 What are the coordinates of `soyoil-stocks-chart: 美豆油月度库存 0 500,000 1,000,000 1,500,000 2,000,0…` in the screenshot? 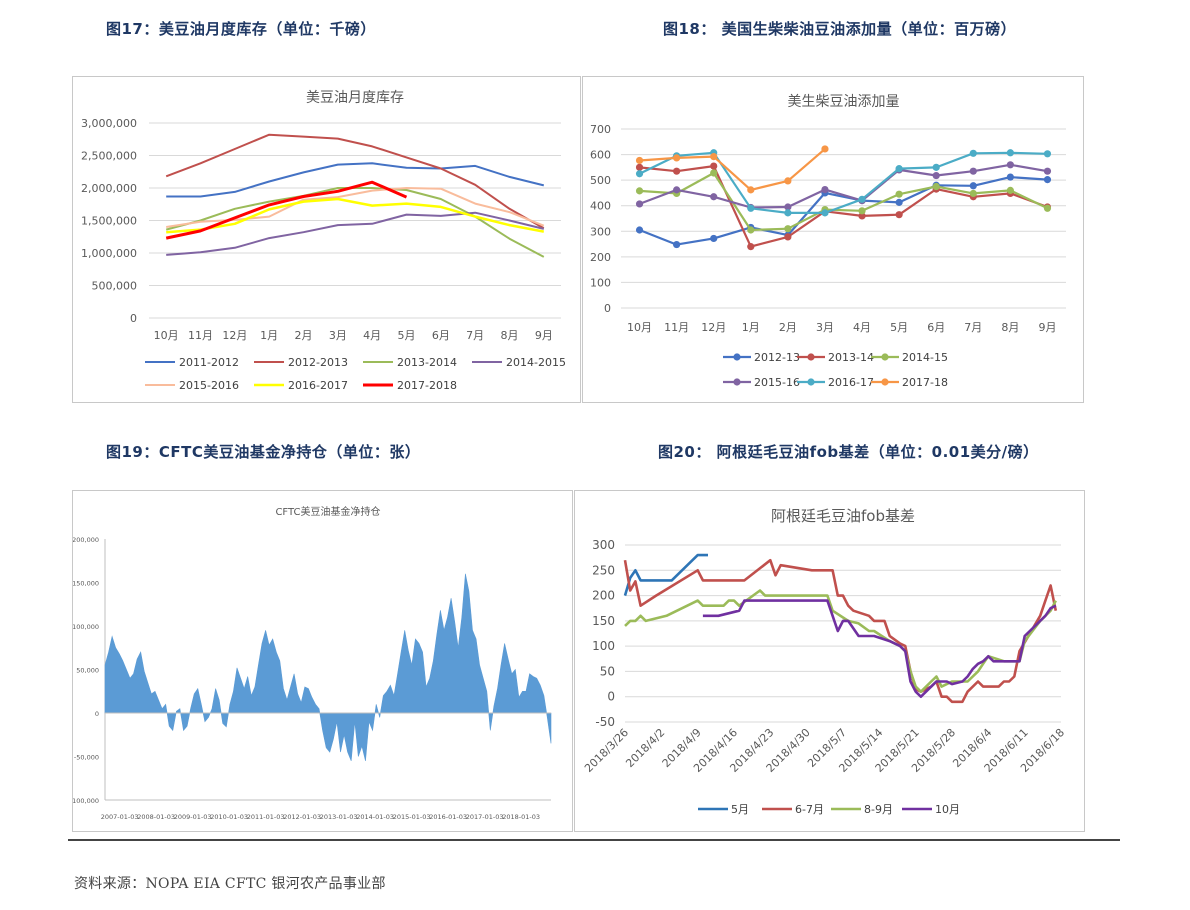 It's located at (323, 241).